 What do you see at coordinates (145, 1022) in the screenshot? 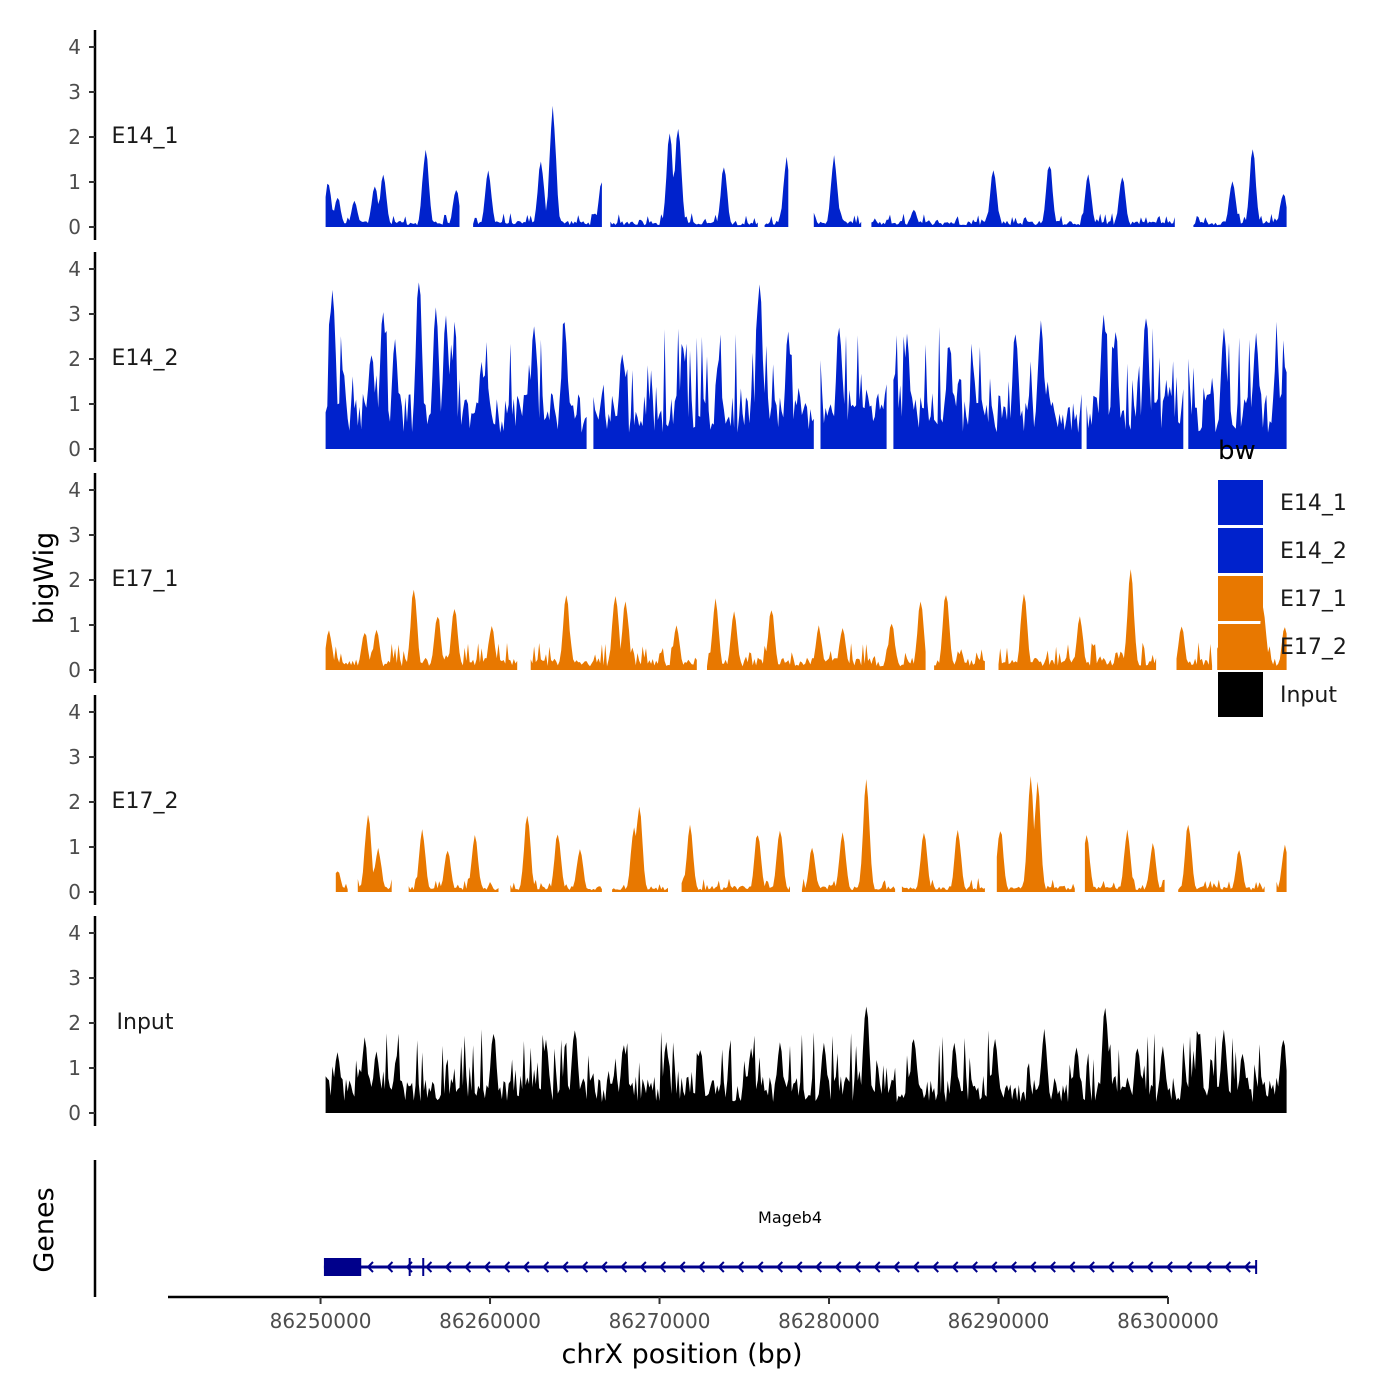
I see `track-label: Input` at bounding box center [145, 1022].